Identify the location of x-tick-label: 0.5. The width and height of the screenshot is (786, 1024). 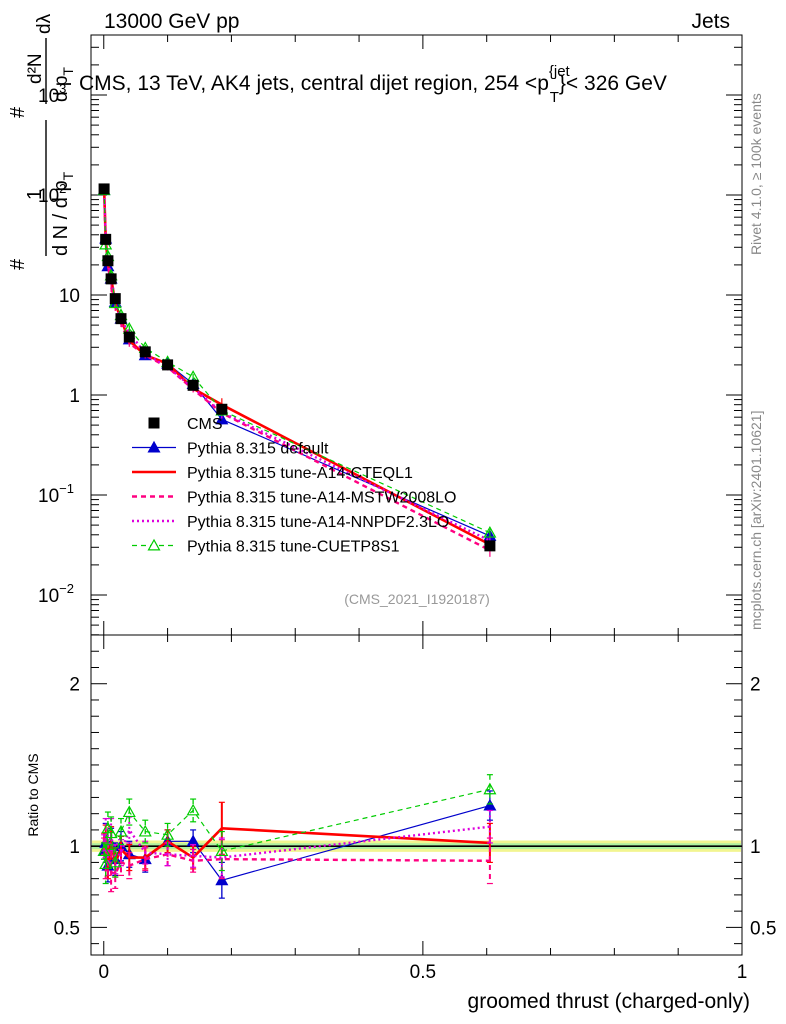
(423, 972).